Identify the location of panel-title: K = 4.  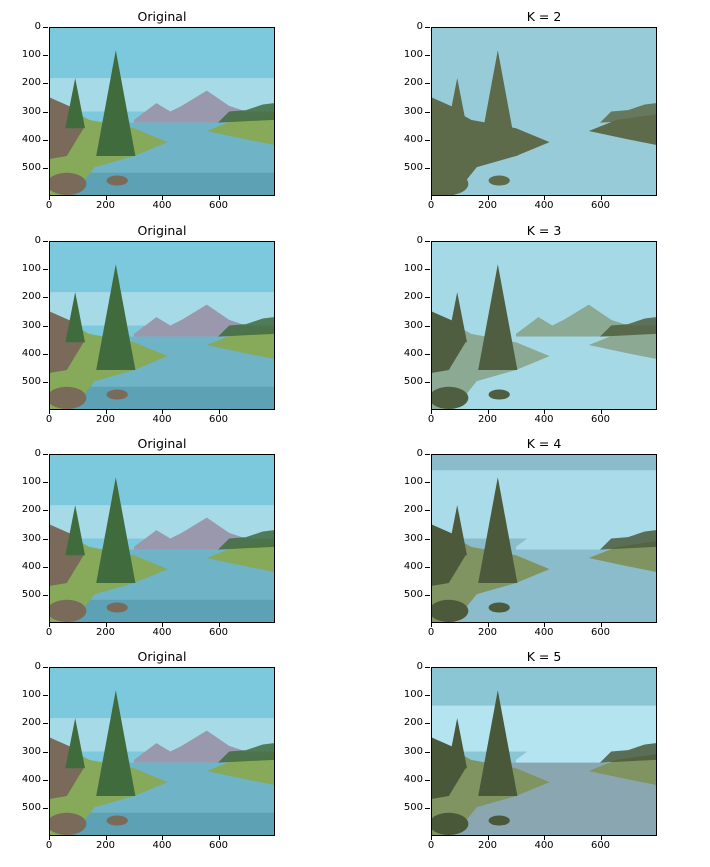
(544, 443).